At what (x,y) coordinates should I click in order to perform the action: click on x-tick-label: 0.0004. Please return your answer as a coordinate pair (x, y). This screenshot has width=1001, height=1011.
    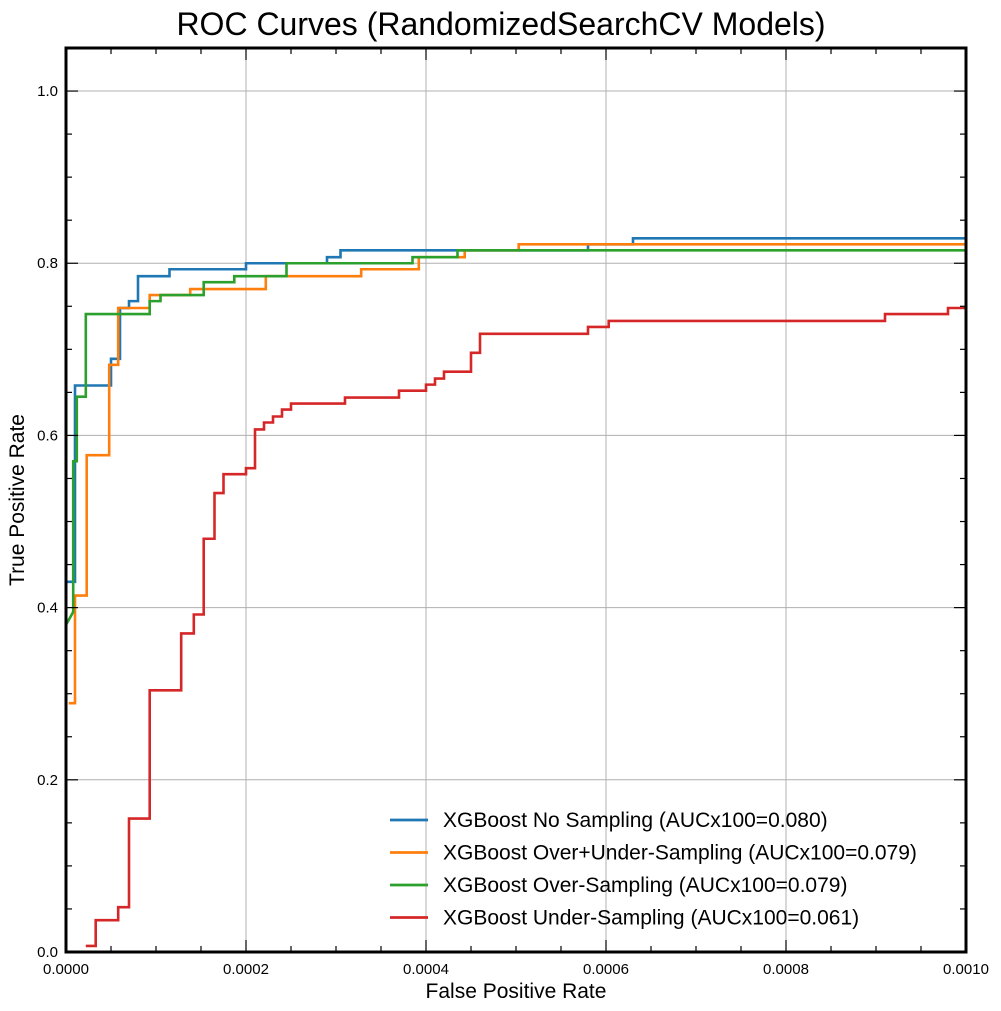
    Looking at the image, I should click on (426, 969).